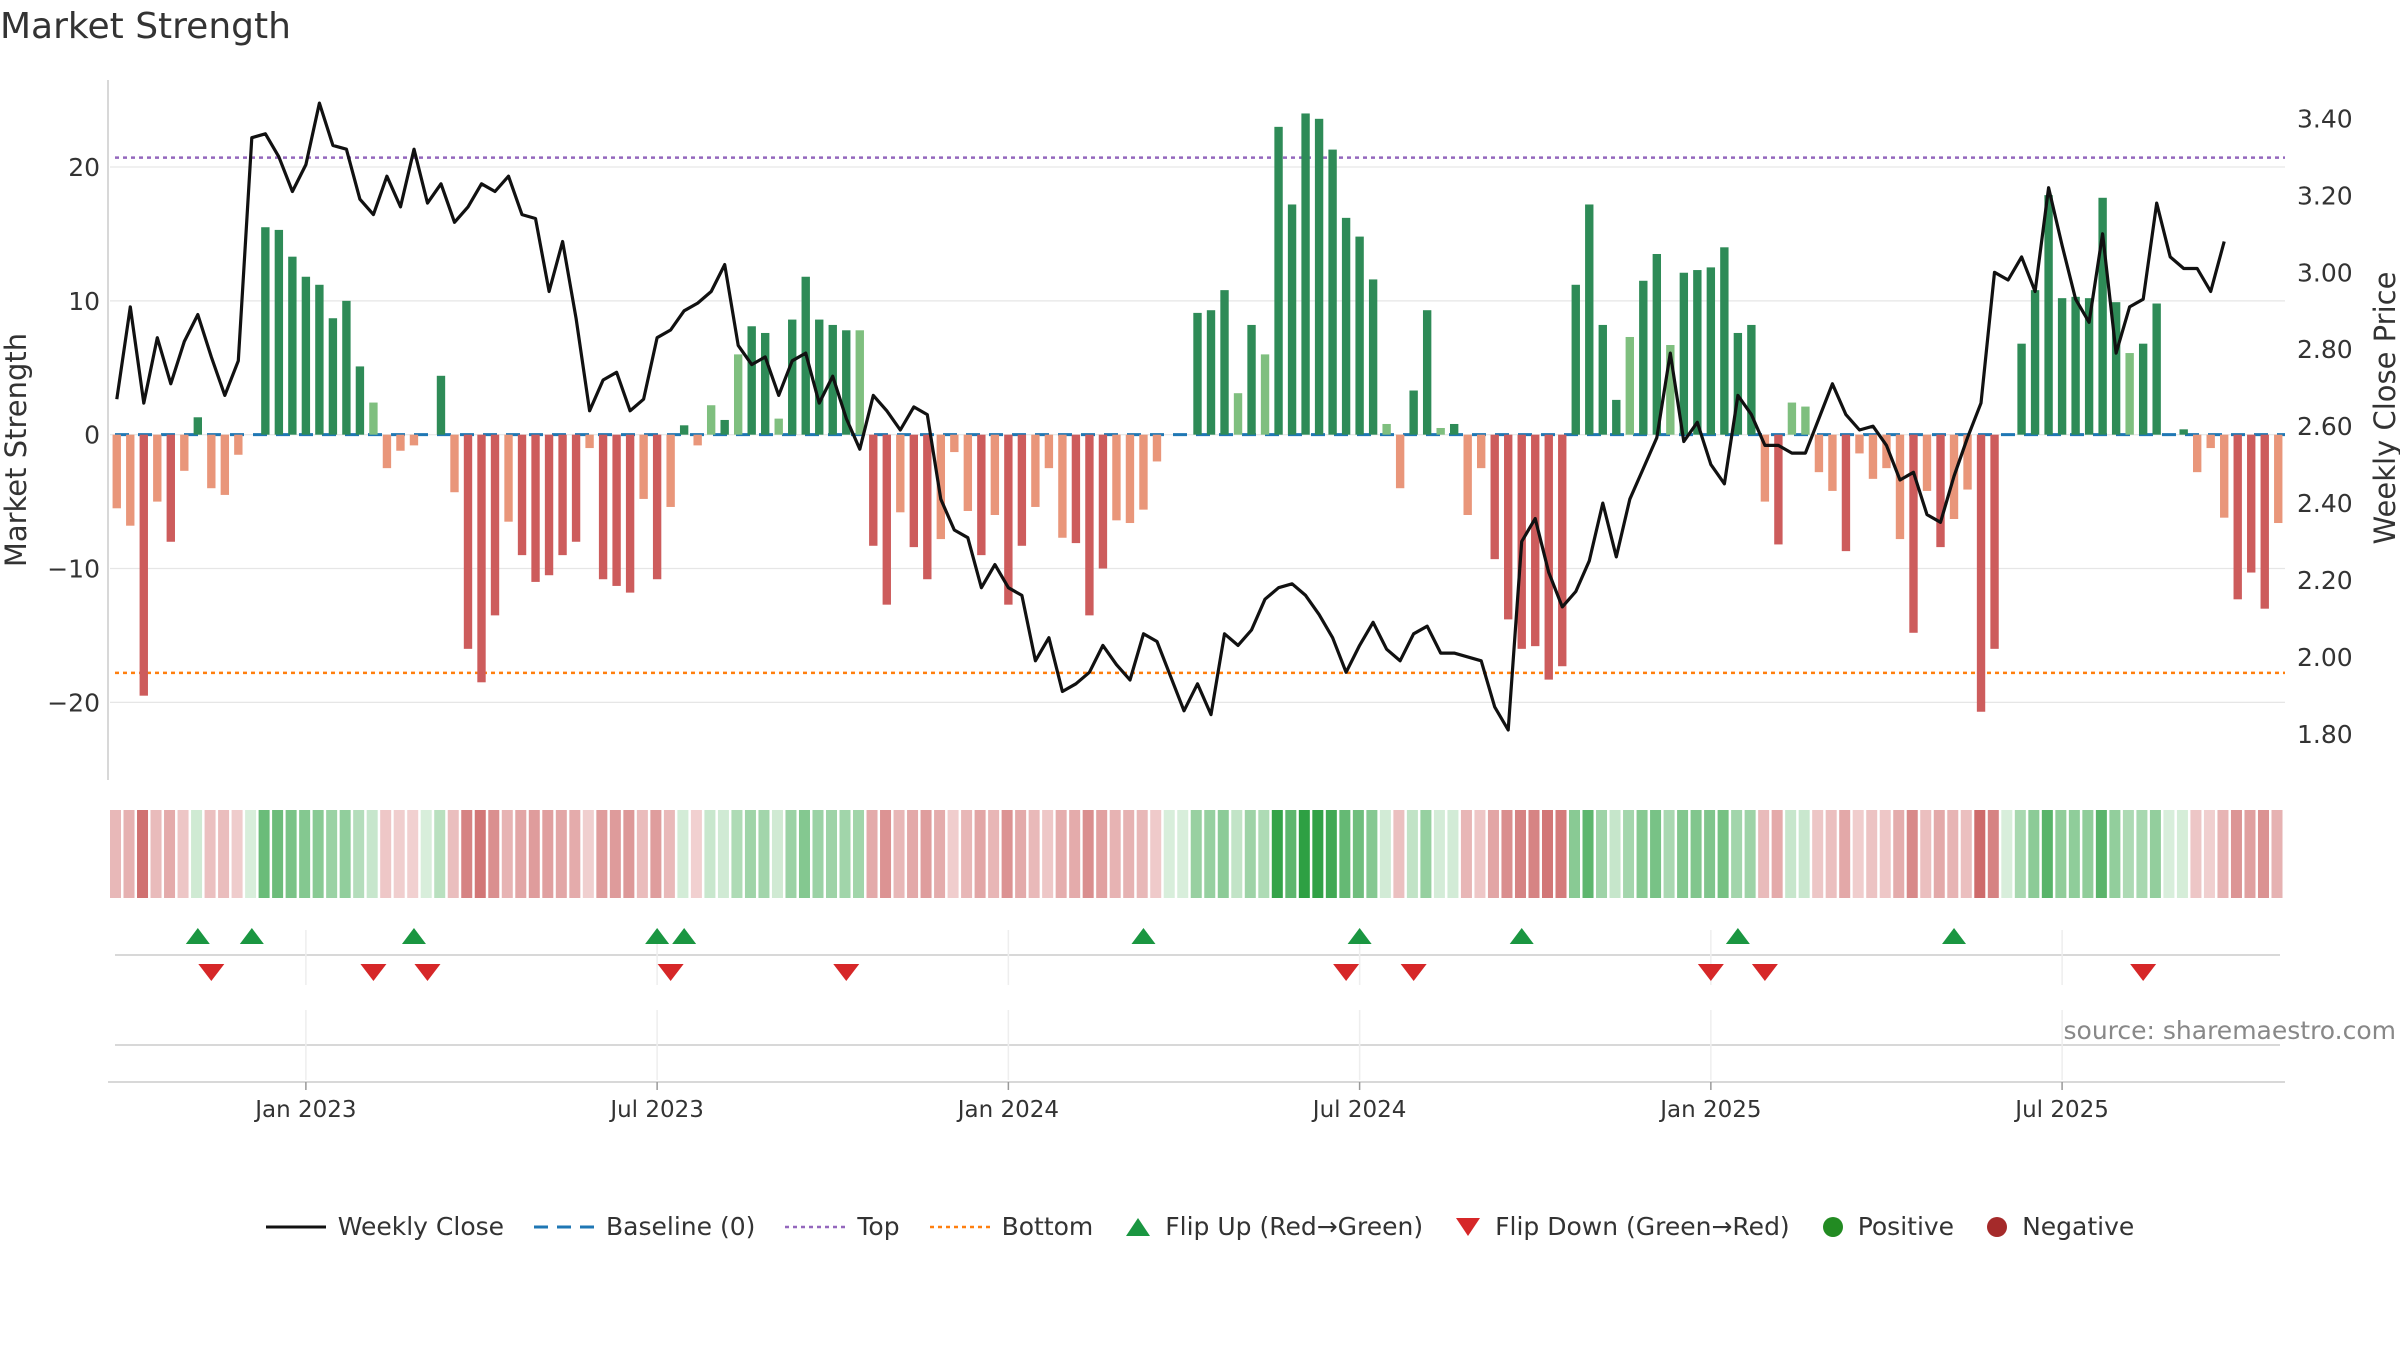 This screenshot has height=1350, width=2400. Describe the element at coordinates (304, 1110) in the screenshot. I see `x-tick-label: Jan 2023` at that location.